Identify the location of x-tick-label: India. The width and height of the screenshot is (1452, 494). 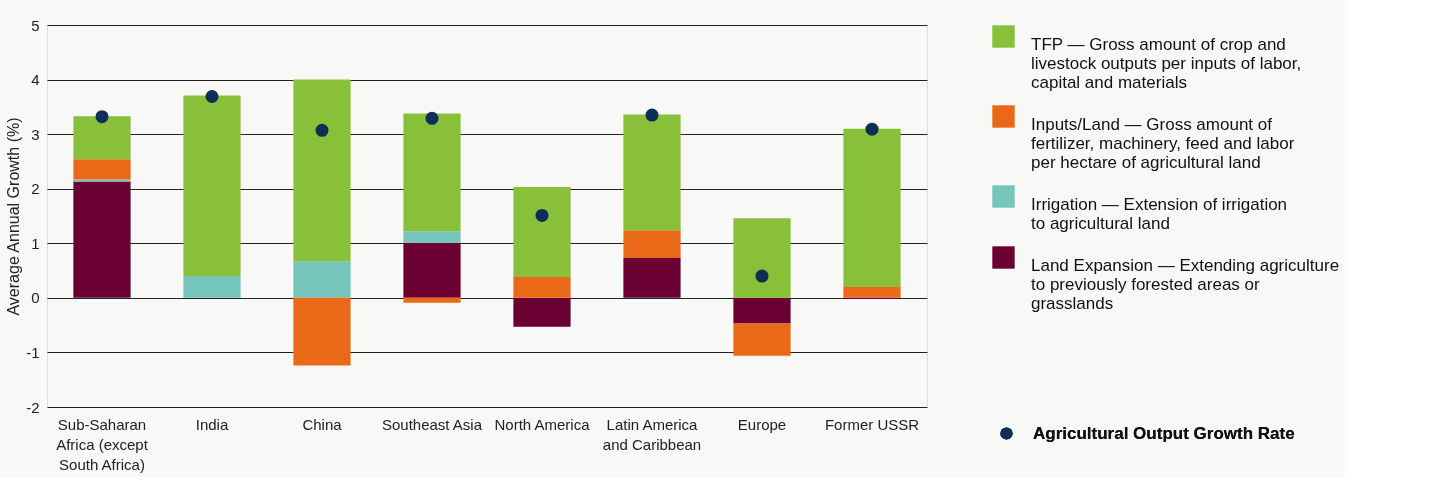
(212, 424).